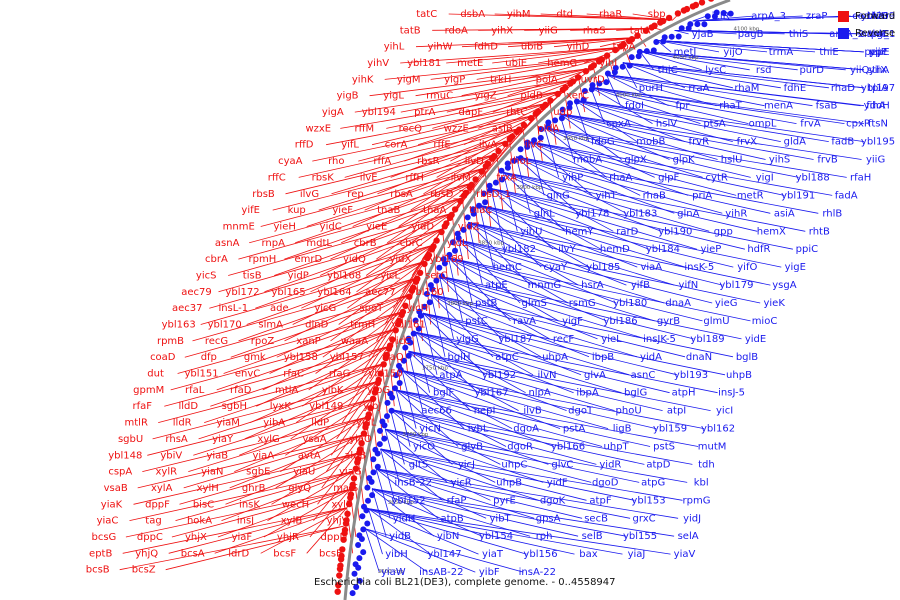  I want to click on forward-gene-label: mdtL, so click(319, 243).